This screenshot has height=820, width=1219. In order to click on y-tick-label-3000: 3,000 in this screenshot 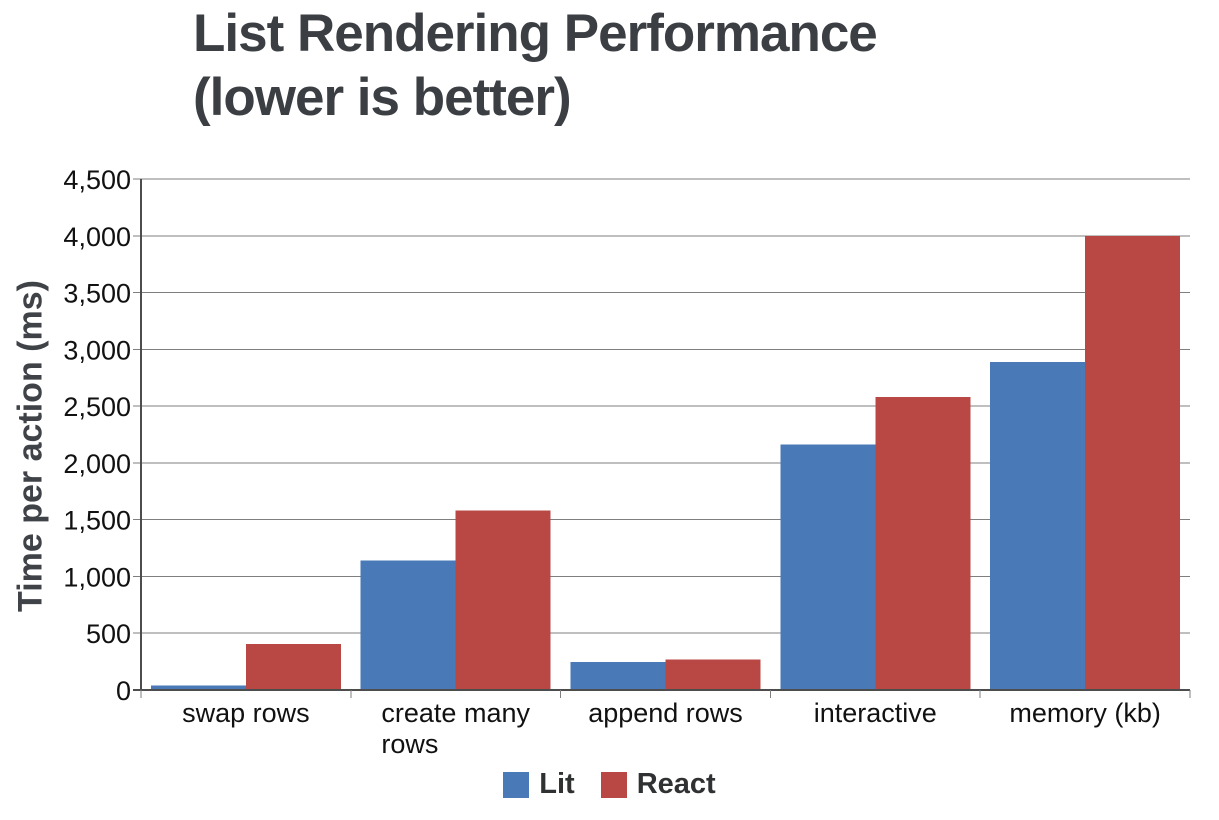, I will do `click(97, 350)`.